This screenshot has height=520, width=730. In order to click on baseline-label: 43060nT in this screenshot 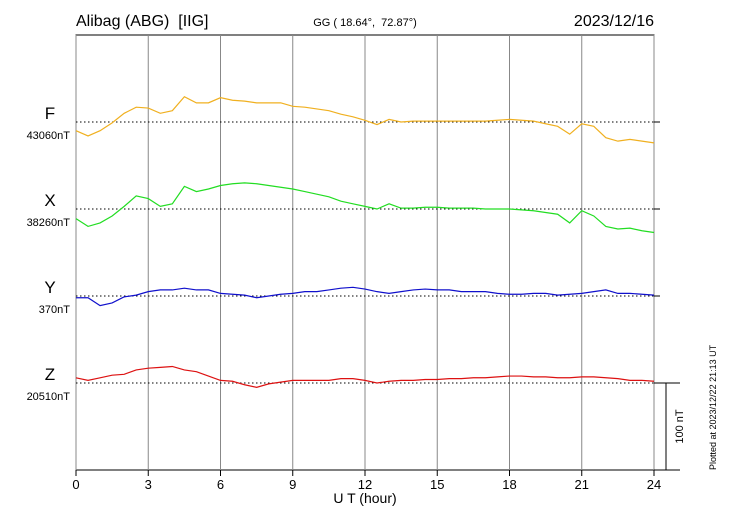, I will do `click(49, 136)`.